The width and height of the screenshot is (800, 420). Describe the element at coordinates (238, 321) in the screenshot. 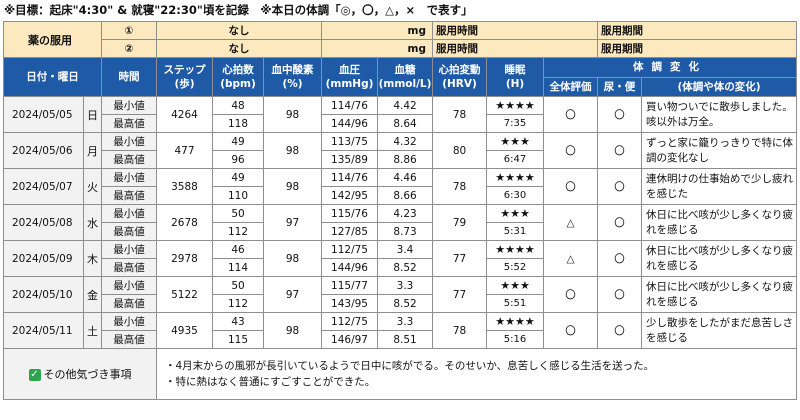

I see `hr-min-cell: 43` at that location.